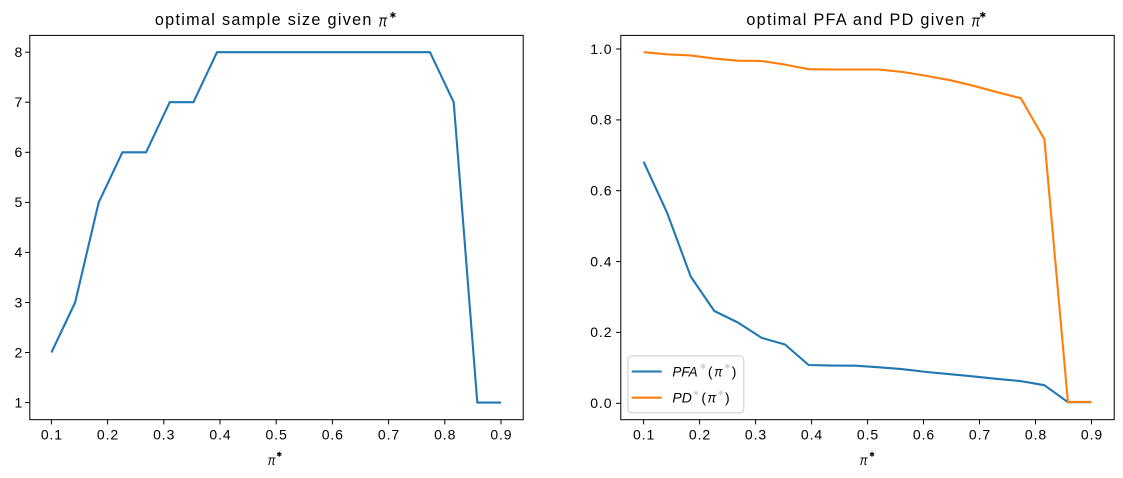 This screenshot has width=1123, height=478. I want to click on svg-text: optimal sample size given π, so click(271, 20).